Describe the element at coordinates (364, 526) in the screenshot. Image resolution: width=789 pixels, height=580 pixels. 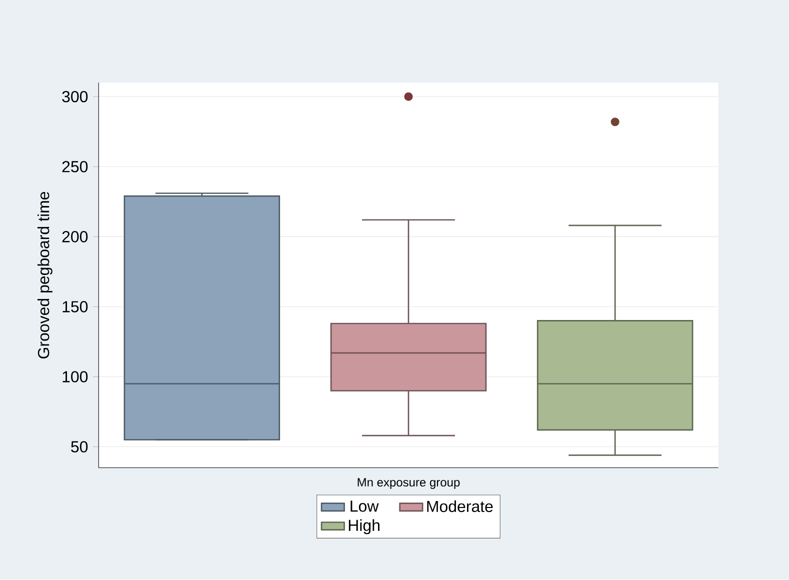
I see `legend-label: High` at that location.